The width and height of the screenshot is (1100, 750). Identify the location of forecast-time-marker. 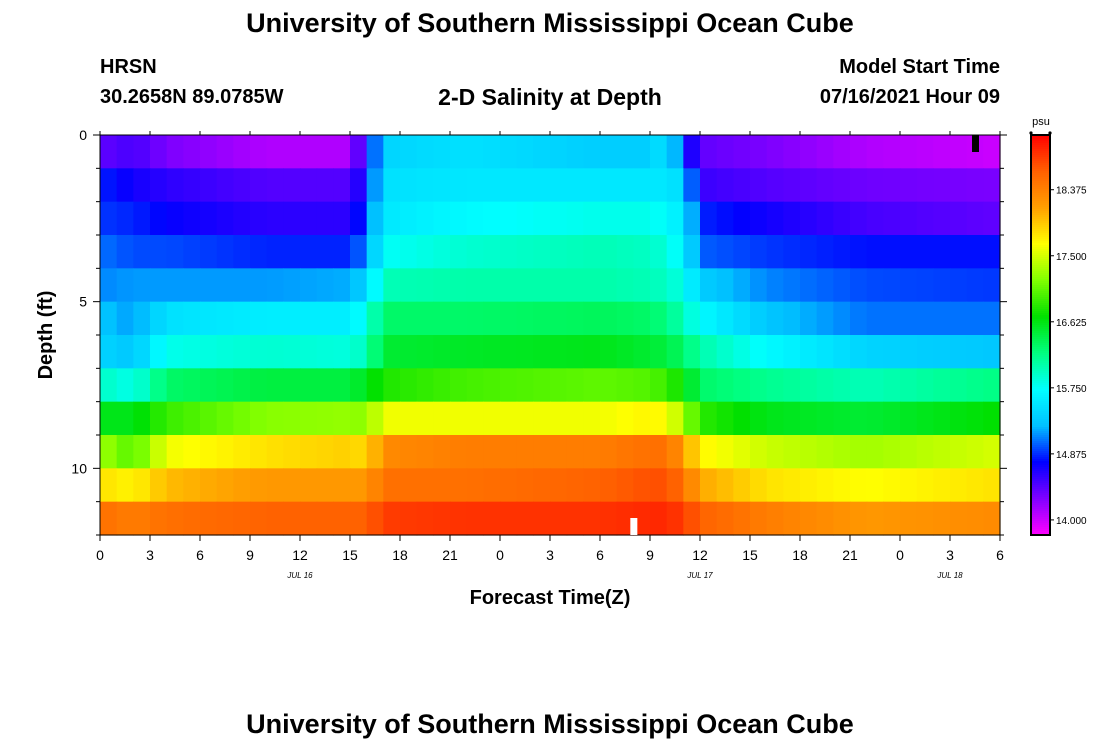
(634, 526).